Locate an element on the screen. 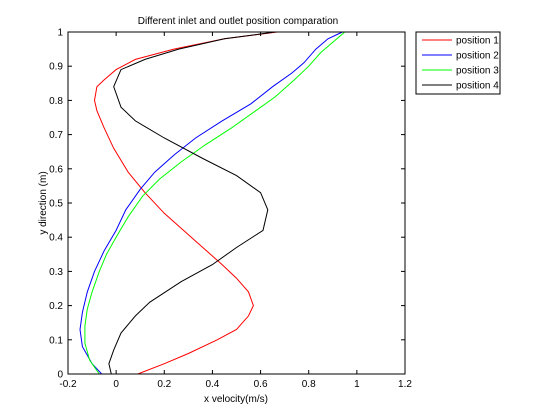 Image resolution: width=560 pixels, height=420 pixels. y-axis-label: y direction (m) is located at coordinates (43, 202).